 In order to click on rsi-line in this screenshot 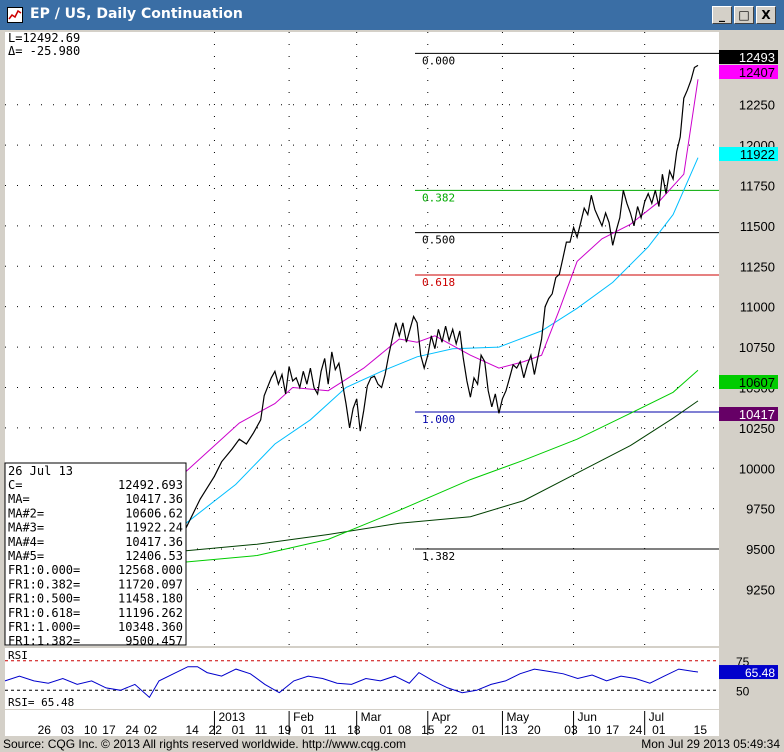, I will do `click(351, 682)`.